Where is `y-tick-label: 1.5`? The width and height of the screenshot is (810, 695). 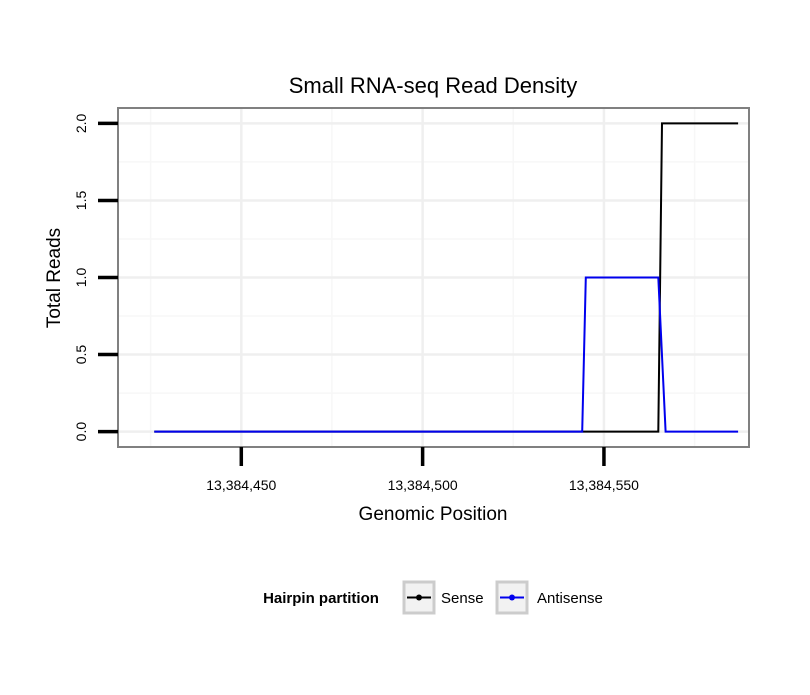
y-tick-label: 1.5 is located at coordinates (81, 201).